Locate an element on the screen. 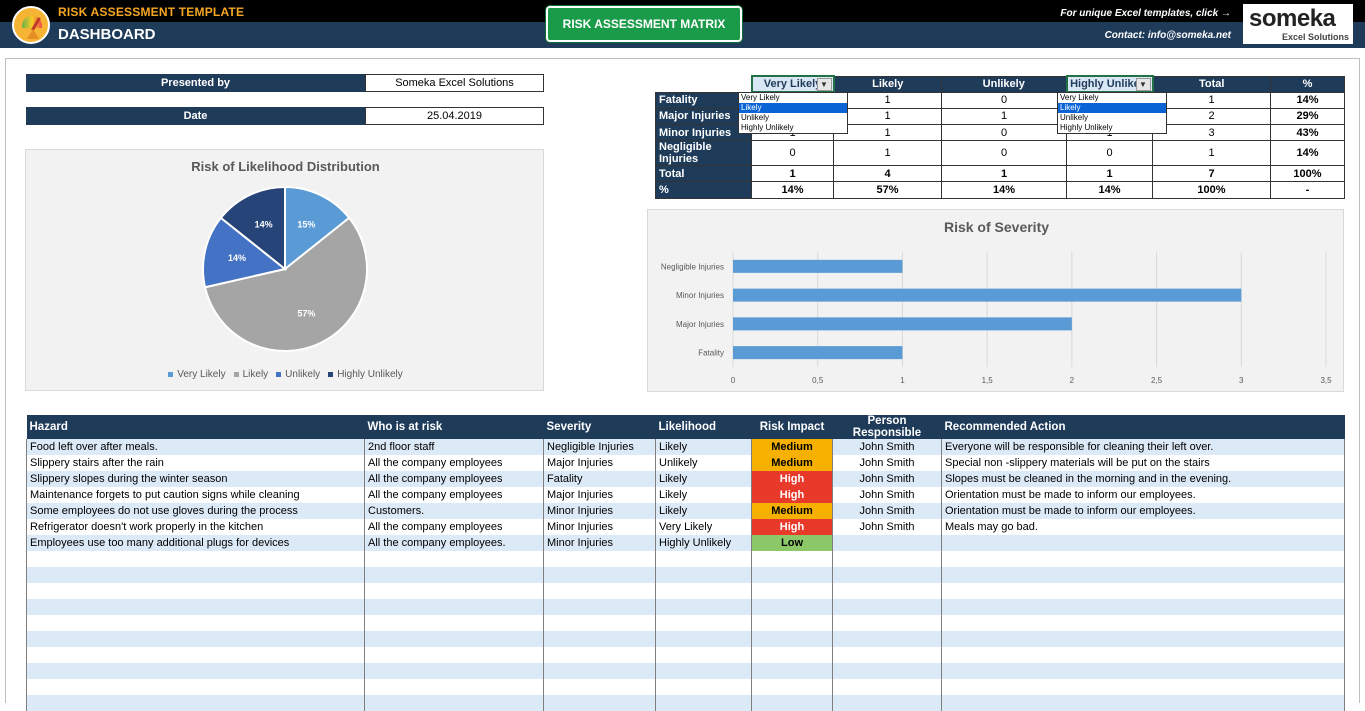 The width and height of the screenshot is (1365, 711). hazard-cell-who: All the company employees. is located at coordinates (454, 543).